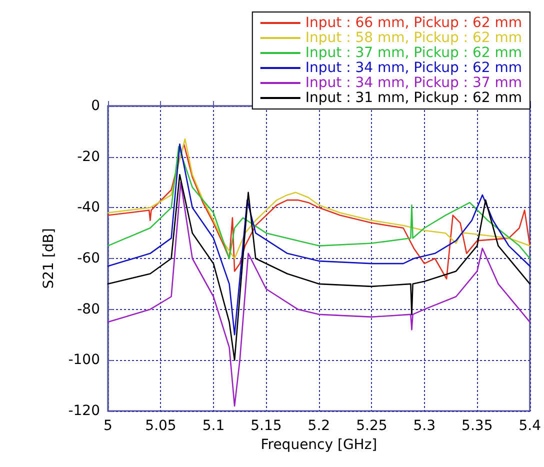  I want to click on x-tick-label: 5.05, so click(160, 426).